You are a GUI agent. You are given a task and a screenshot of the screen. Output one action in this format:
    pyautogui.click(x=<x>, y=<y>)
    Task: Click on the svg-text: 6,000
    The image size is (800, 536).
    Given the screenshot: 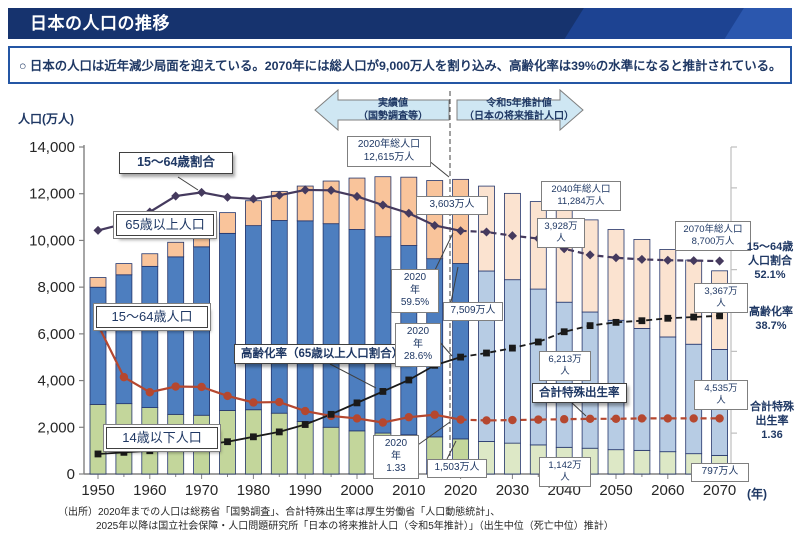 What is the action you would take?
    pyautogui.click(x=56, y=334)
    